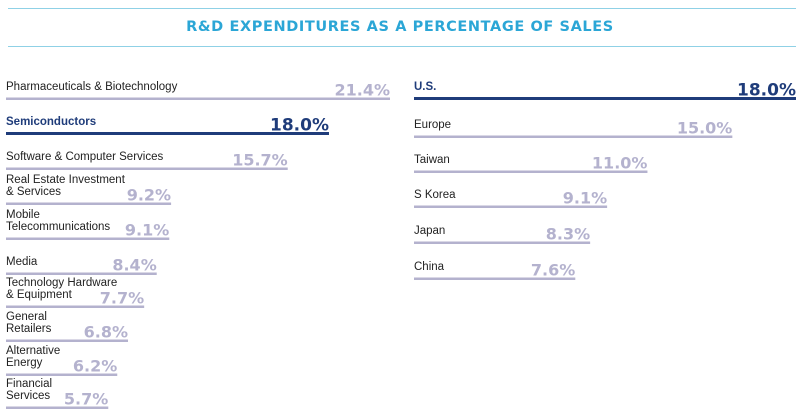 The width and height of the screenshot is (800, 413). What do you see at coordinates (95, 366) in the screenshot?
I see `value-label-alternative-energy: 6.2%` at bounding box center [95, 366].